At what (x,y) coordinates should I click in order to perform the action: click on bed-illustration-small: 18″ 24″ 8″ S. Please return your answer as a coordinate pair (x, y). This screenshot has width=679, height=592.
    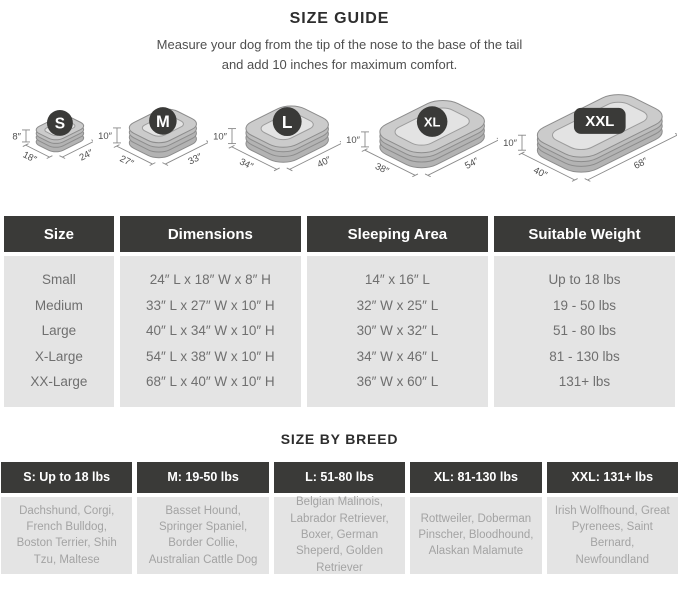
    Looking at the image, I should click on (47, 143).